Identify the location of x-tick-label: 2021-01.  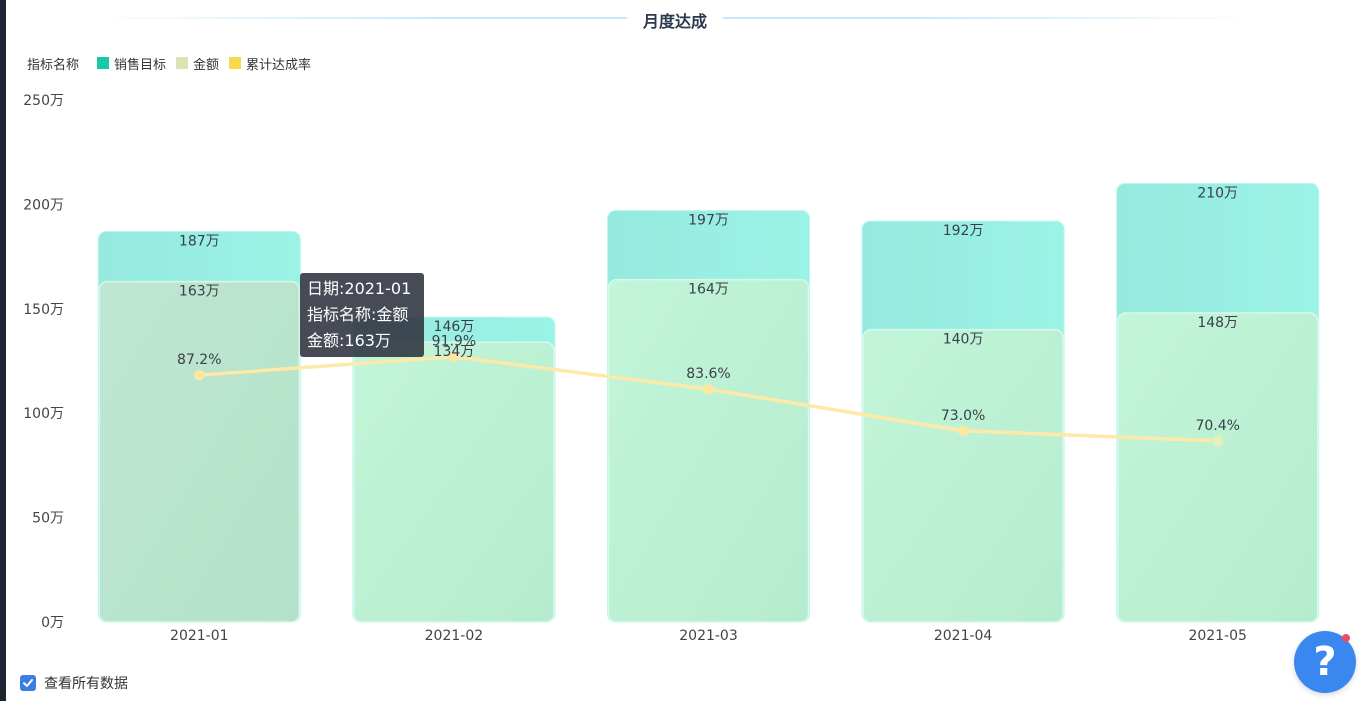
(199, 636).